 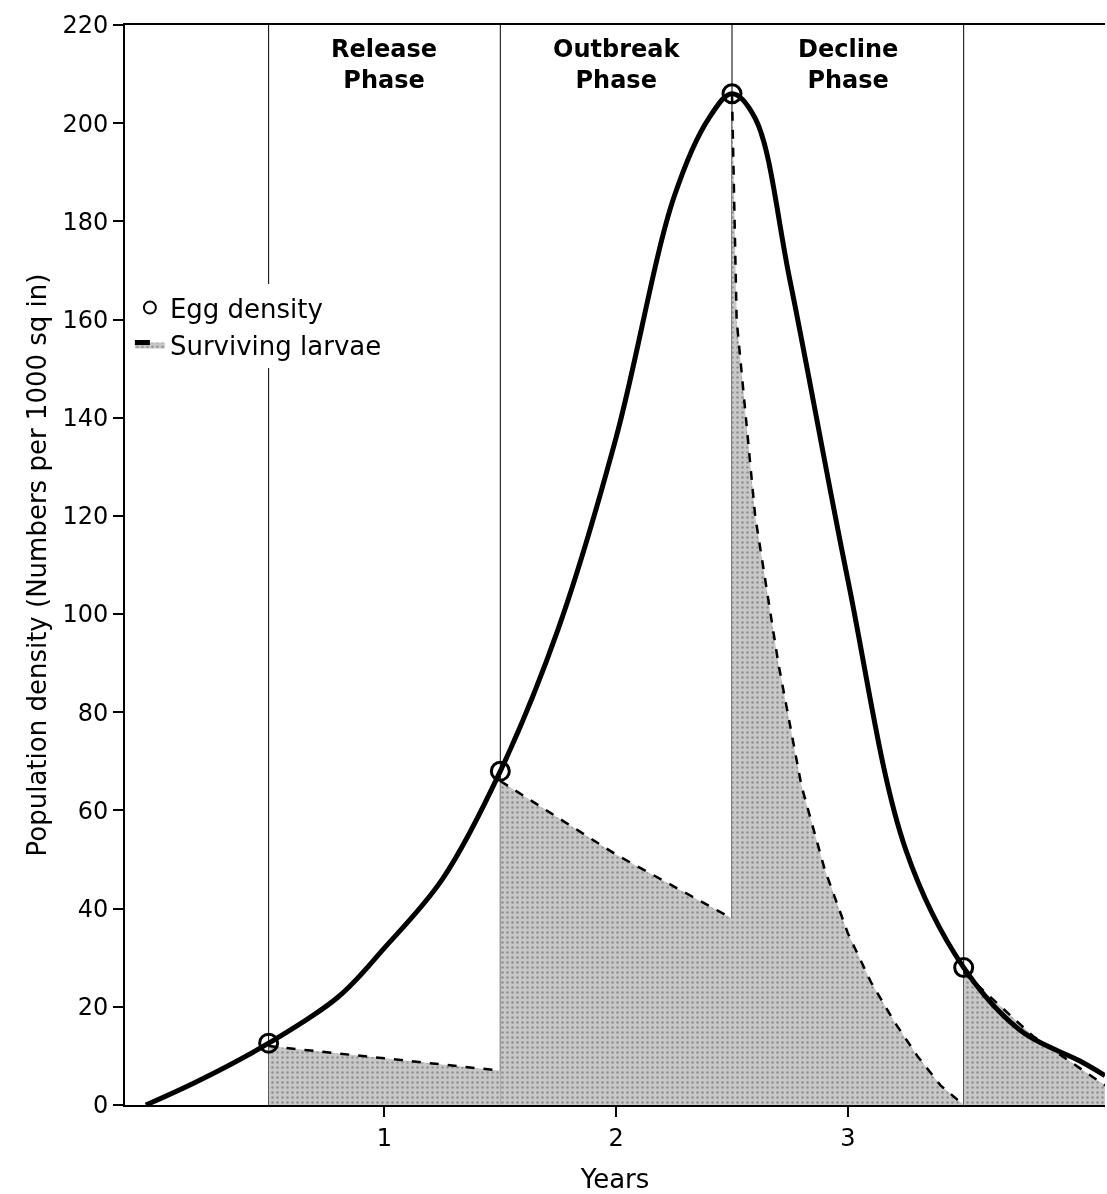 What do you see at coordinates (85, 614) in the screenshot?
I see `y-tick-label: 100` at bounding box center [85, 614].